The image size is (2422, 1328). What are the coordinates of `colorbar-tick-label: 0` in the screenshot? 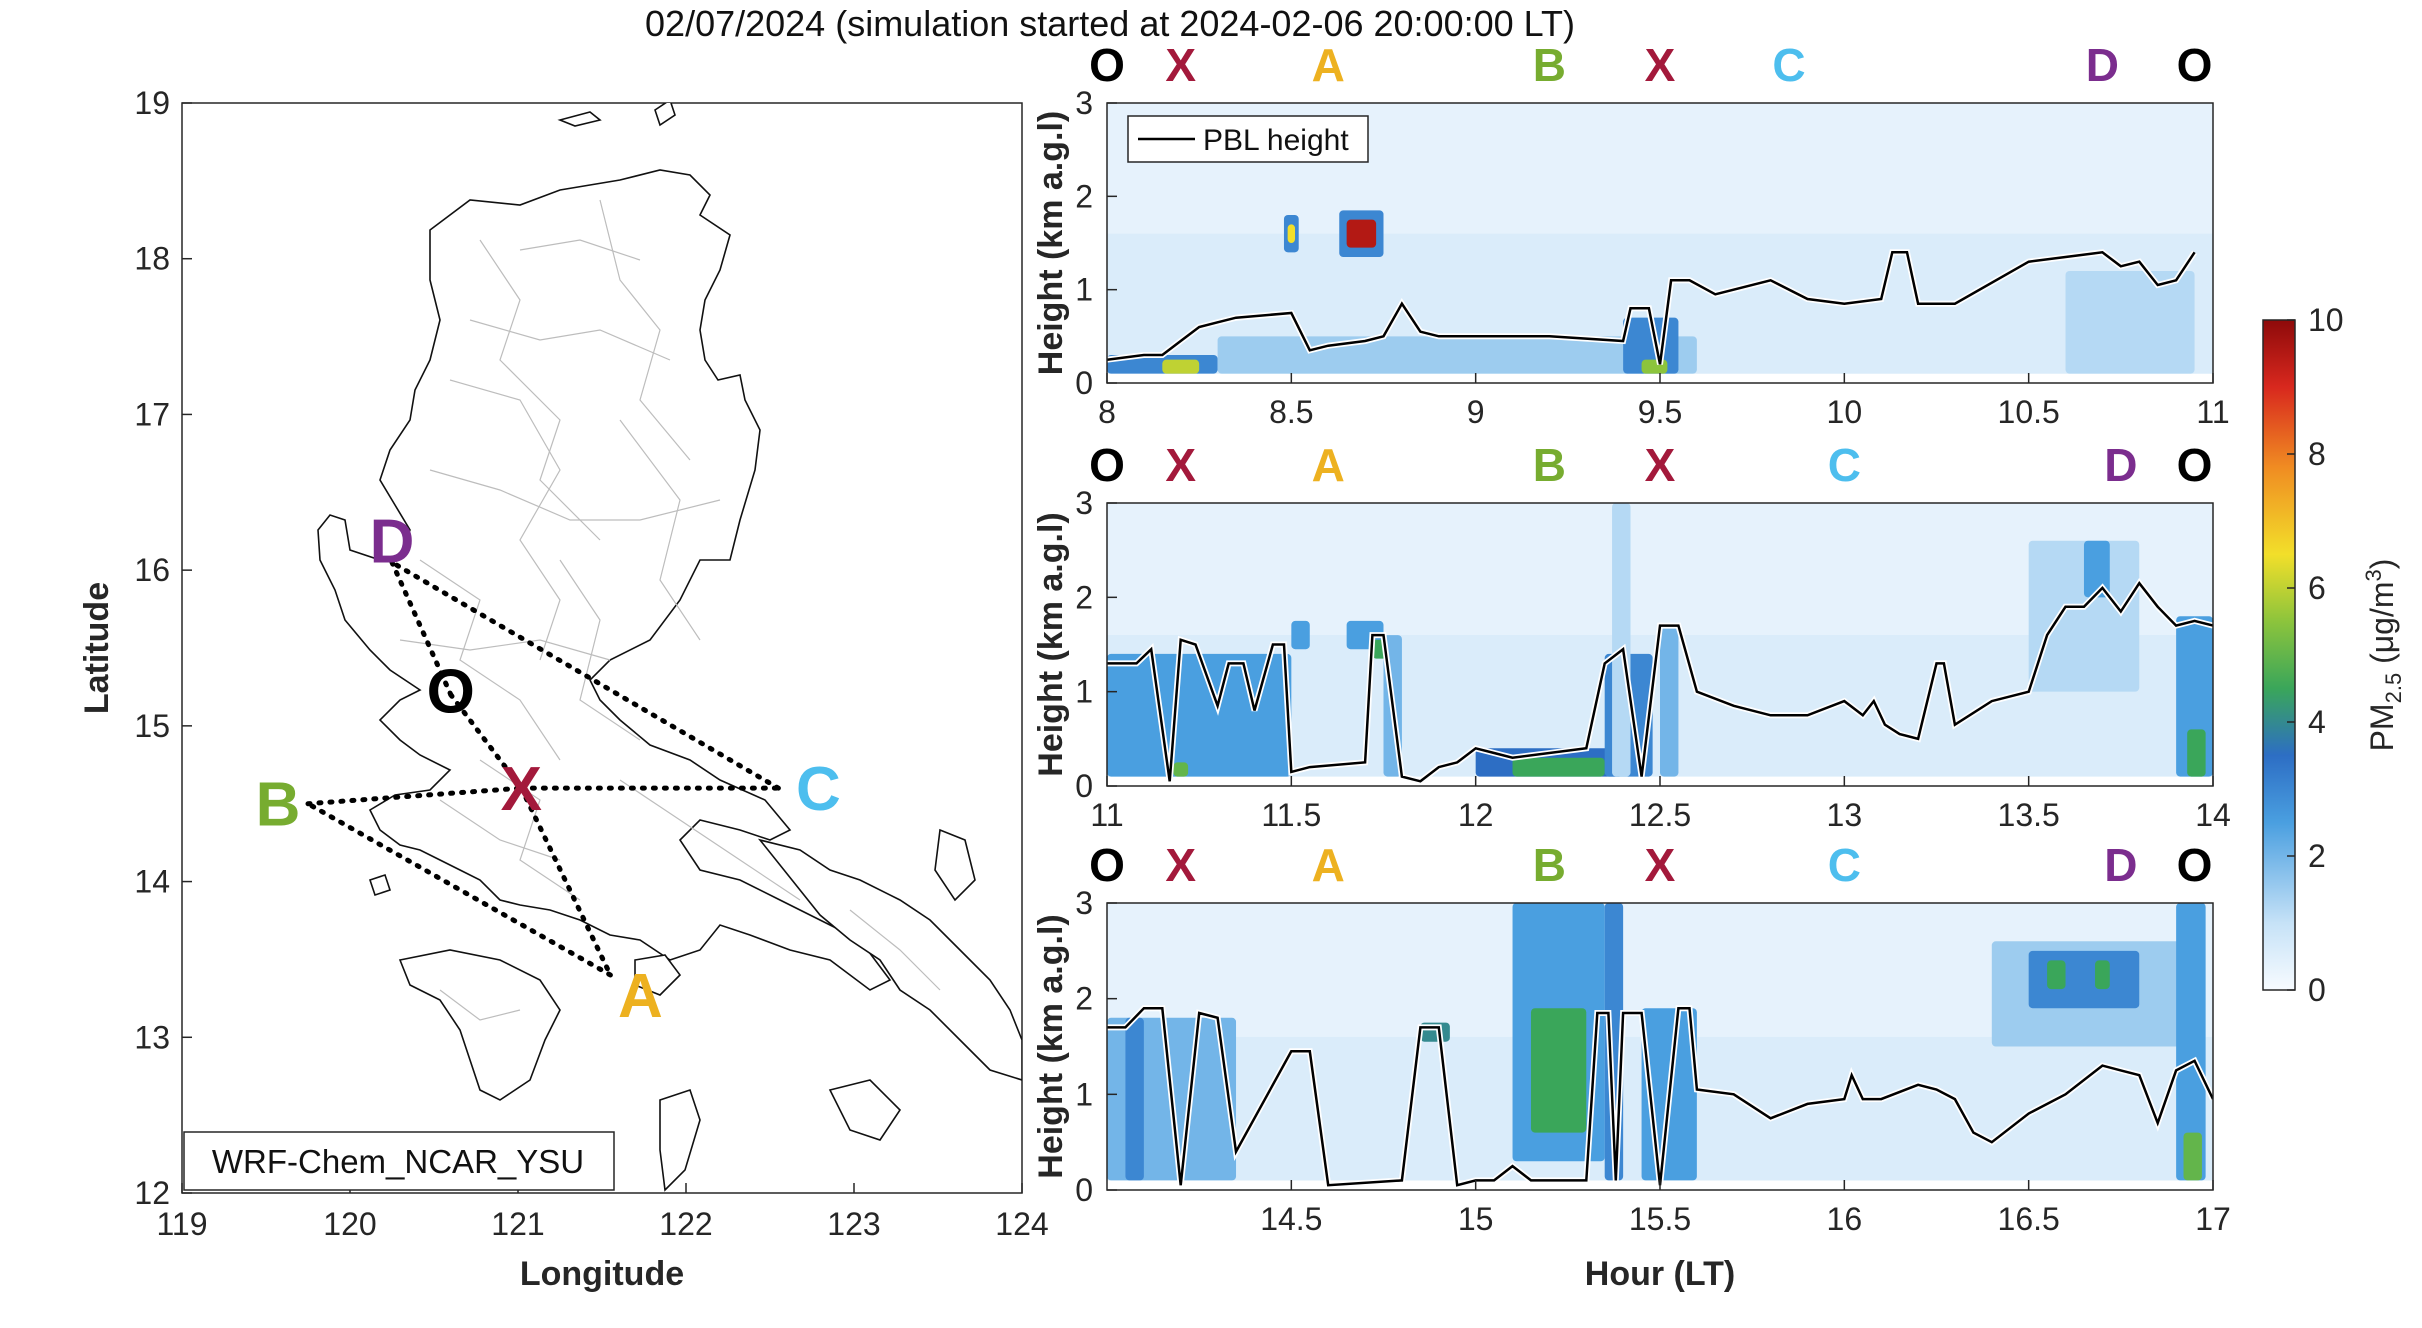 It's located at (2317, 990).